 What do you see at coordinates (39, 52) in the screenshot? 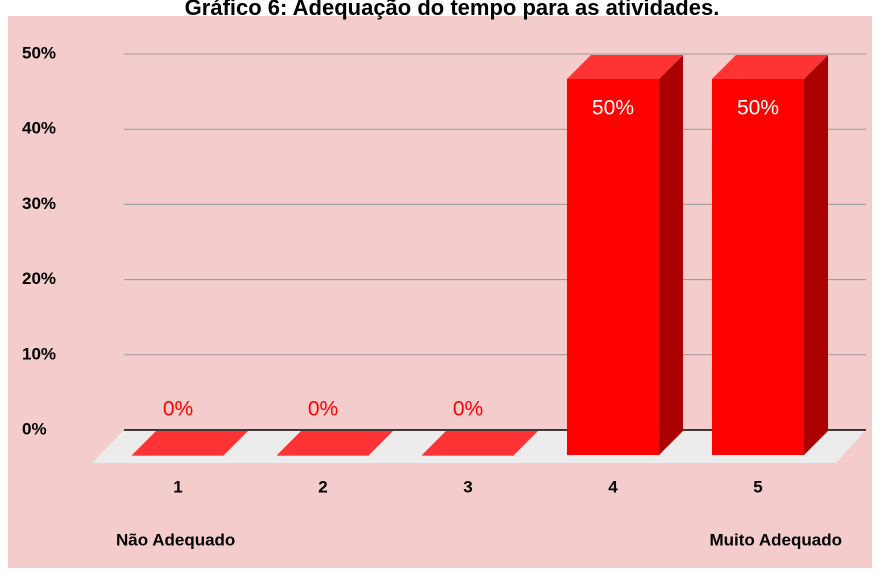
I see `y-tick-label: 50%` at bounding box center [39, 52].